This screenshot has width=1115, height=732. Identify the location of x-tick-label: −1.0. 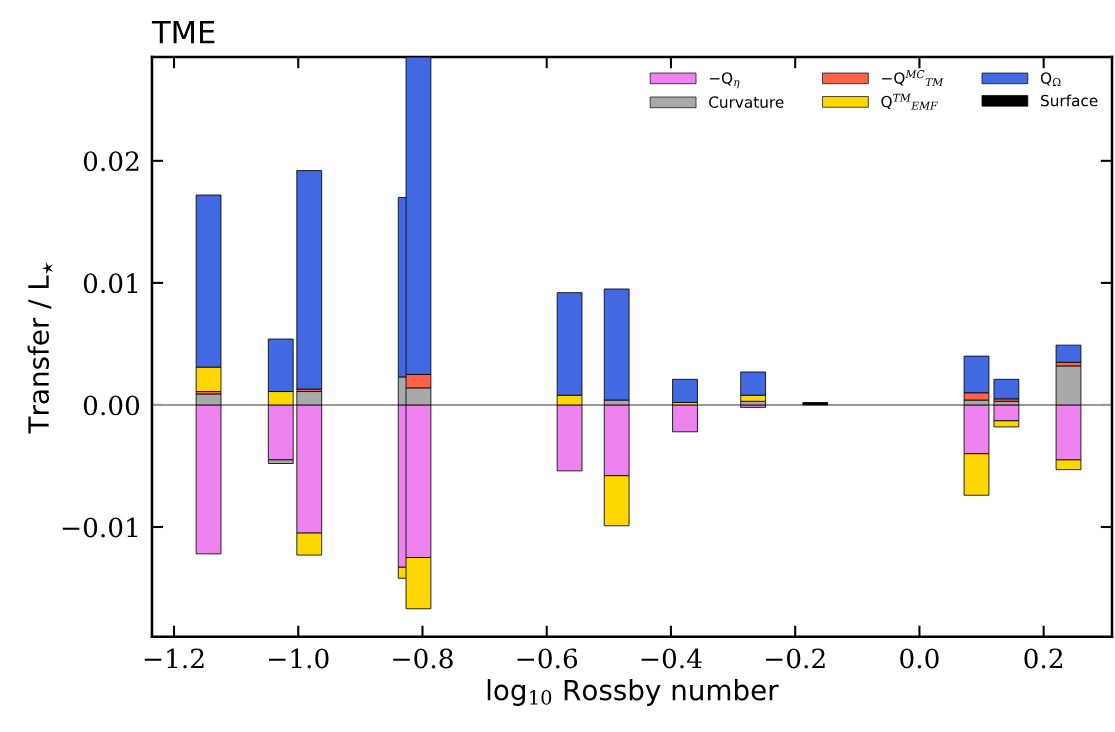
(299, 658).